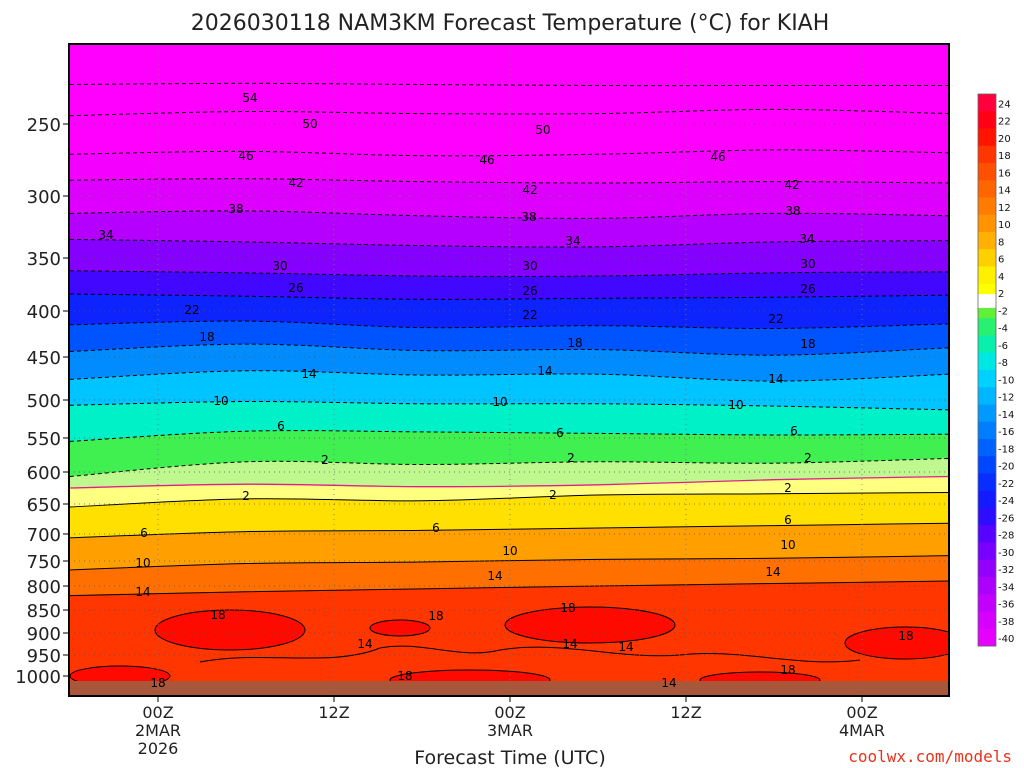 The width and height of the screenshot is (1024, 768). What do you see at coordinates (158, 748) in the screenshot?
I see `x-tick-label: 2026` at bounding box center [158, 748].